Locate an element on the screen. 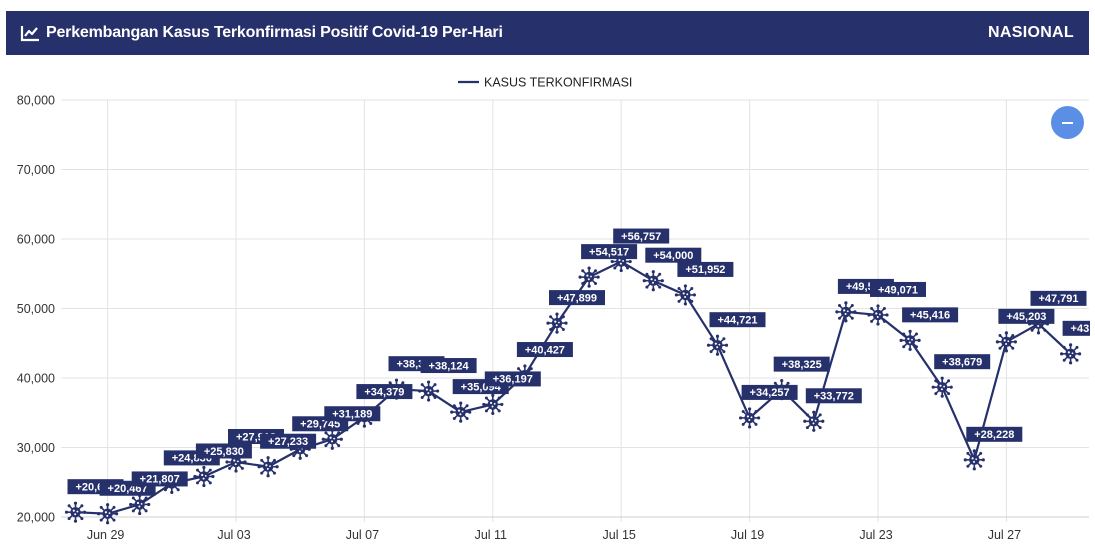 The width and height of the screenshot is (1095, 556). x-tick-label: Jul 07 is located at coordinates (362, 535).